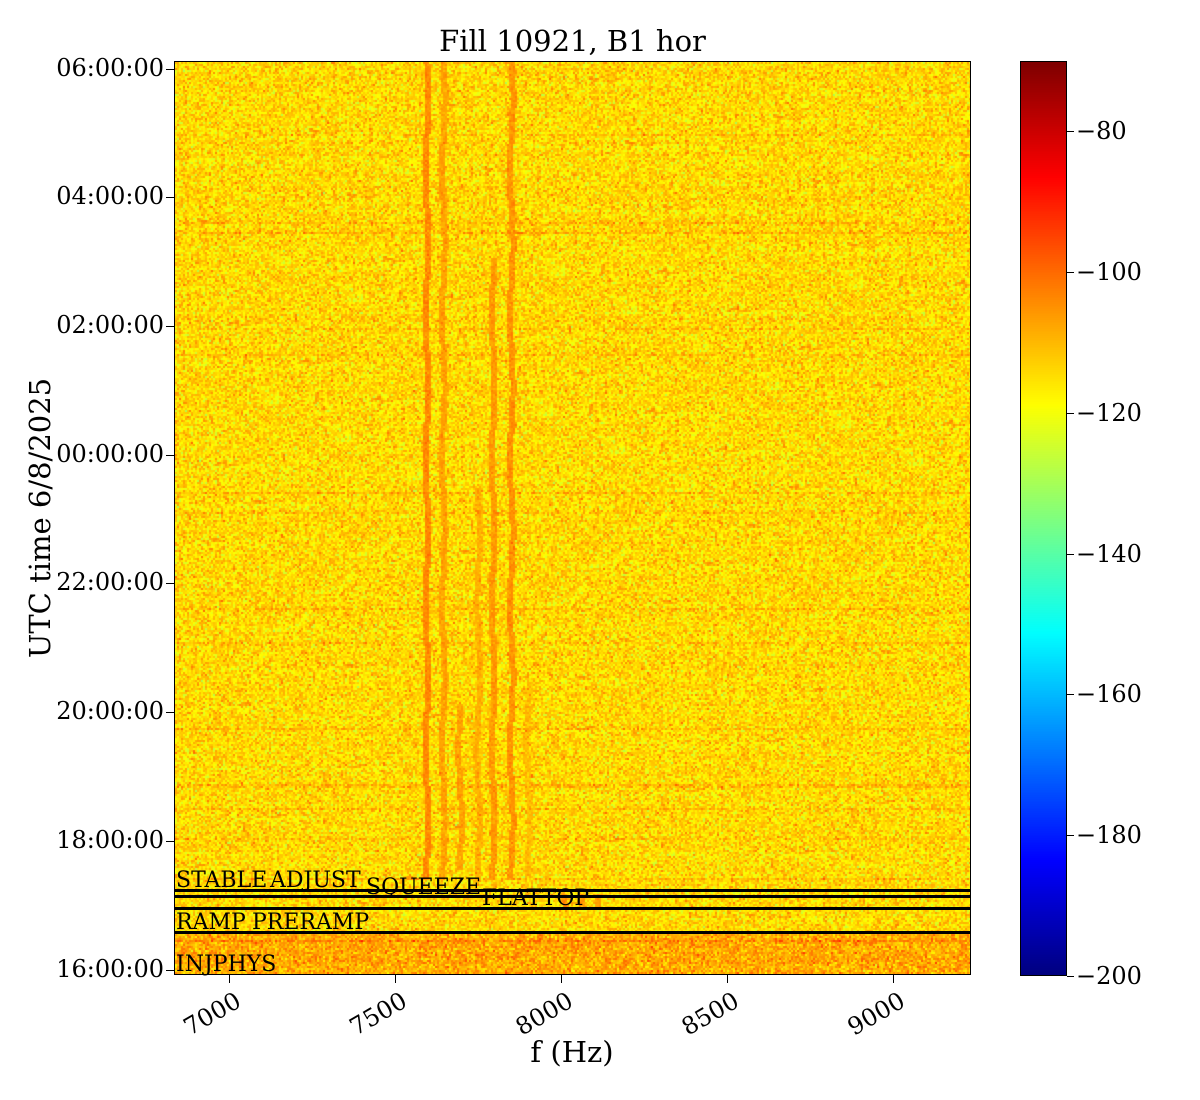  I want to click on y-tick-label: 20:00:00, so click(110, 711).